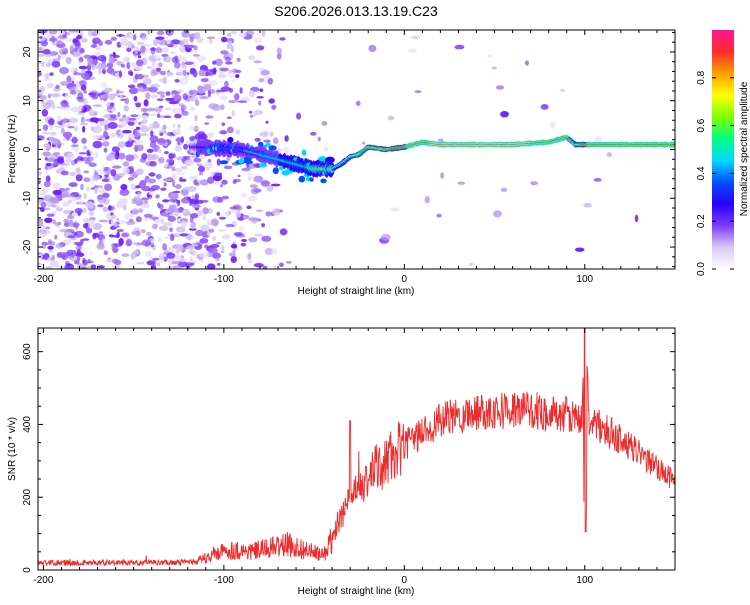 The height and width of the screenshot is (605, 750). Describe the element at coordinates (701, 125) in the screenshot. I see `colorbar-tick-label: 0.6` at that location.